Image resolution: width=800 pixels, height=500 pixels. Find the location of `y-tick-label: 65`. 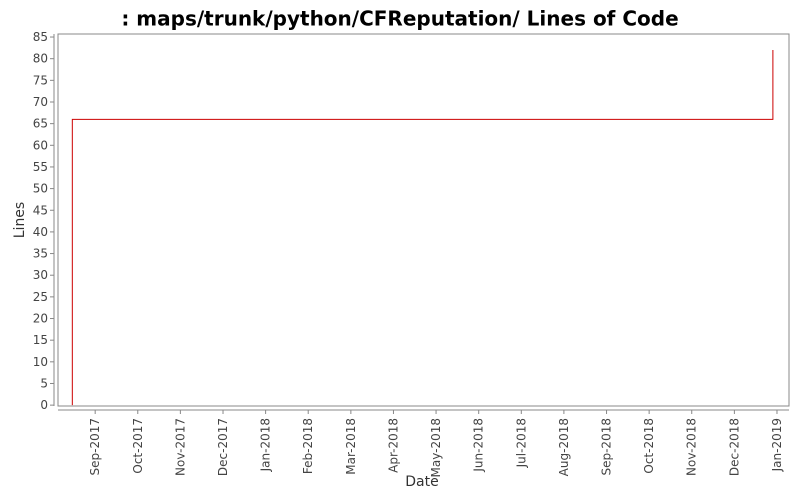

y-tick-label: 65 is located at coordinates (40, 124).